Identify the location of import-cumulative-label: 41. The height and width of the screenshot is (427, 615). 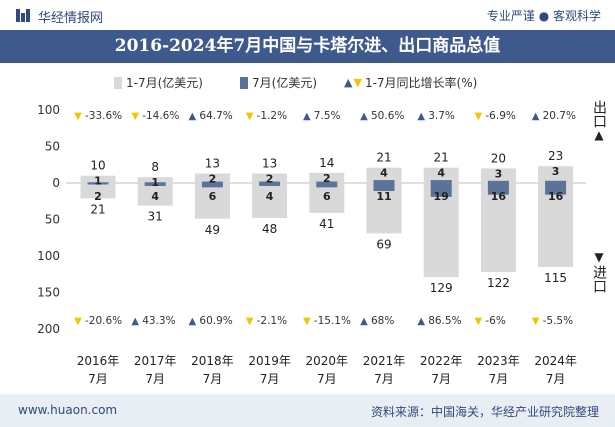
(326, 224).